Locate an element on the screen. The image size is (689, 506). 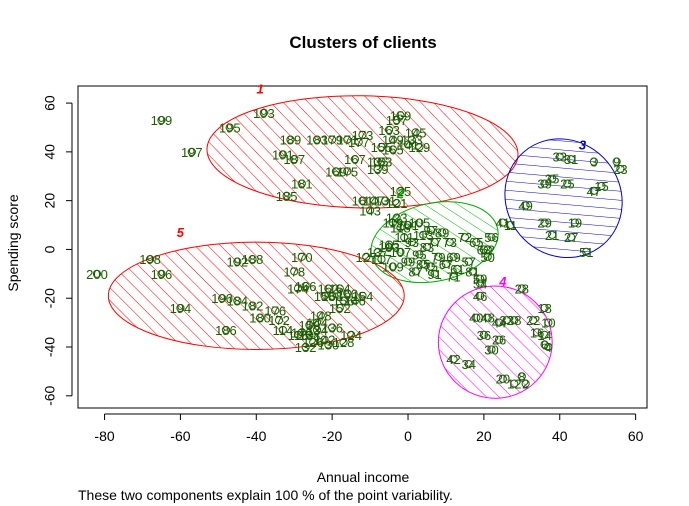
point-label: 95 is located at coordinates (419, 254).